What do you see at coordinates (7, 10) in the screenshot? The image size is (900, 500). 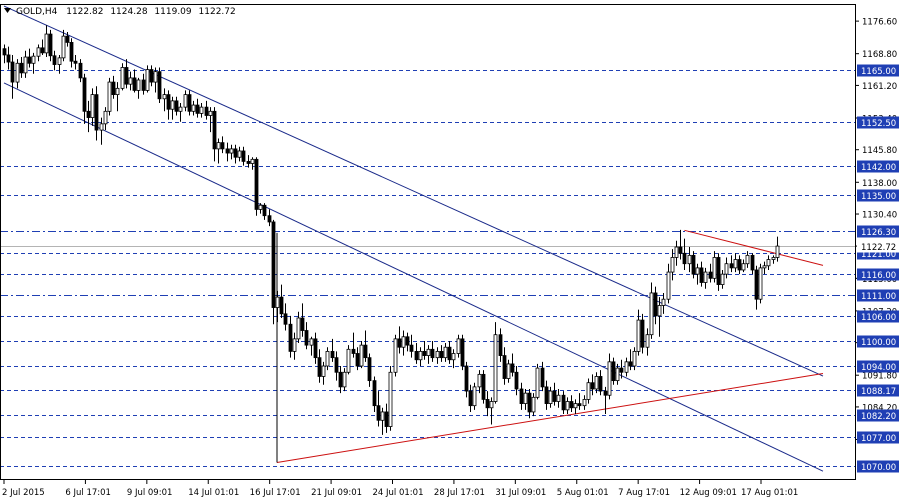 I see `triangle-down-icon` at bounding box center [7, 10].